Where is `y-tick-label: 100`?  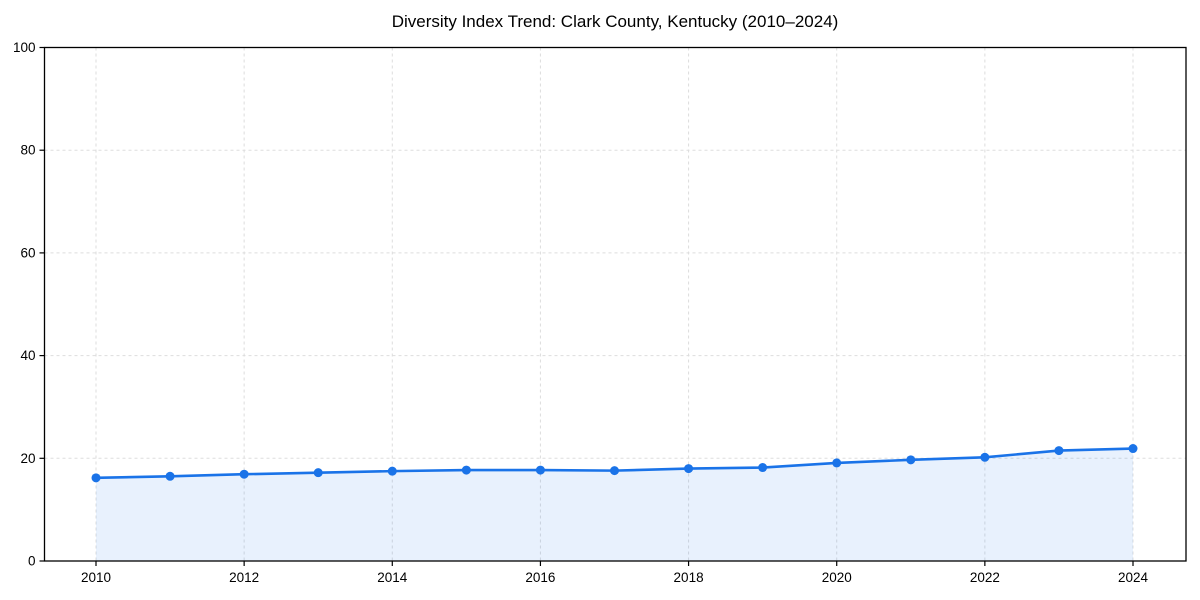 y-tick-label: 100 is located at coordinates (24, 47).